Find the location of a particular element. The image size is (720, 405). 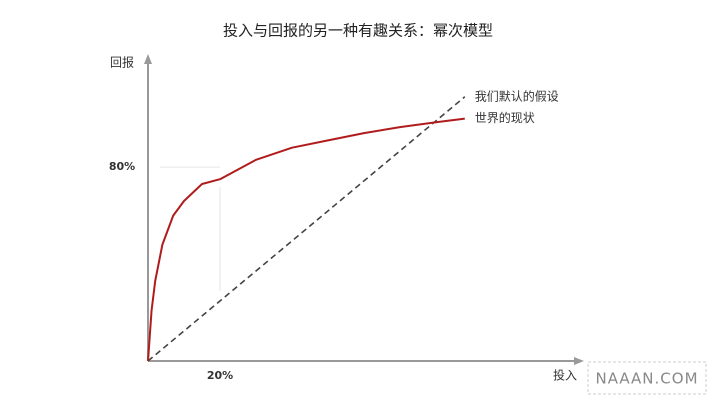

watermark: NAAAN.COM is located at coordinates (646, 379).